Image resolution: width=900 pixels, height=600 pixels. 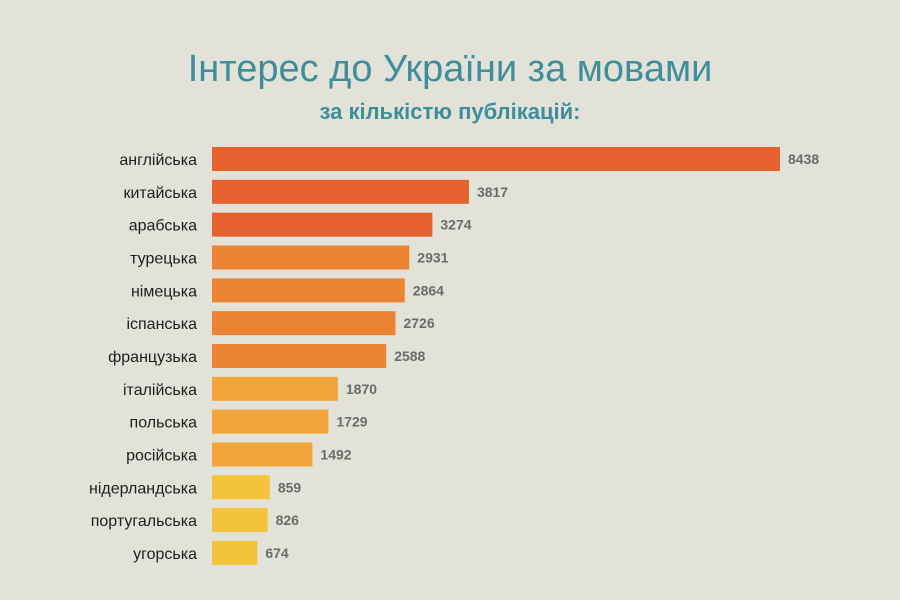 What do you see at coordinates (163, 258) in the screenshot?
I see `category-label: турецька` at bounding box center [163, 258].